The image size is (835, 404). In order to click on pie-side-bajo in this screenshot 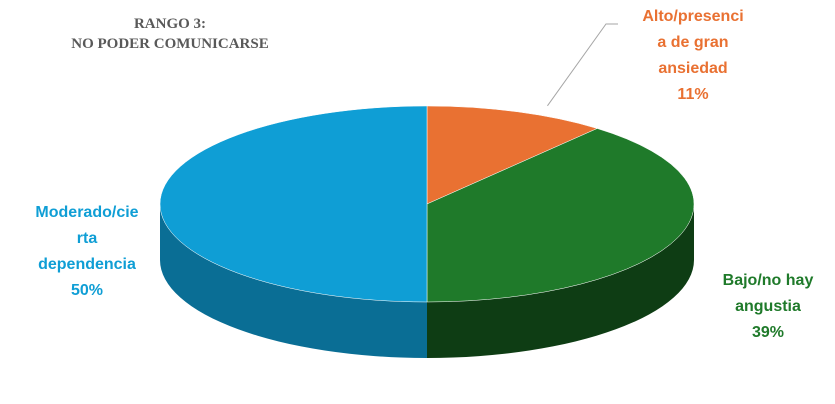, I will do `click(560, 281)`.